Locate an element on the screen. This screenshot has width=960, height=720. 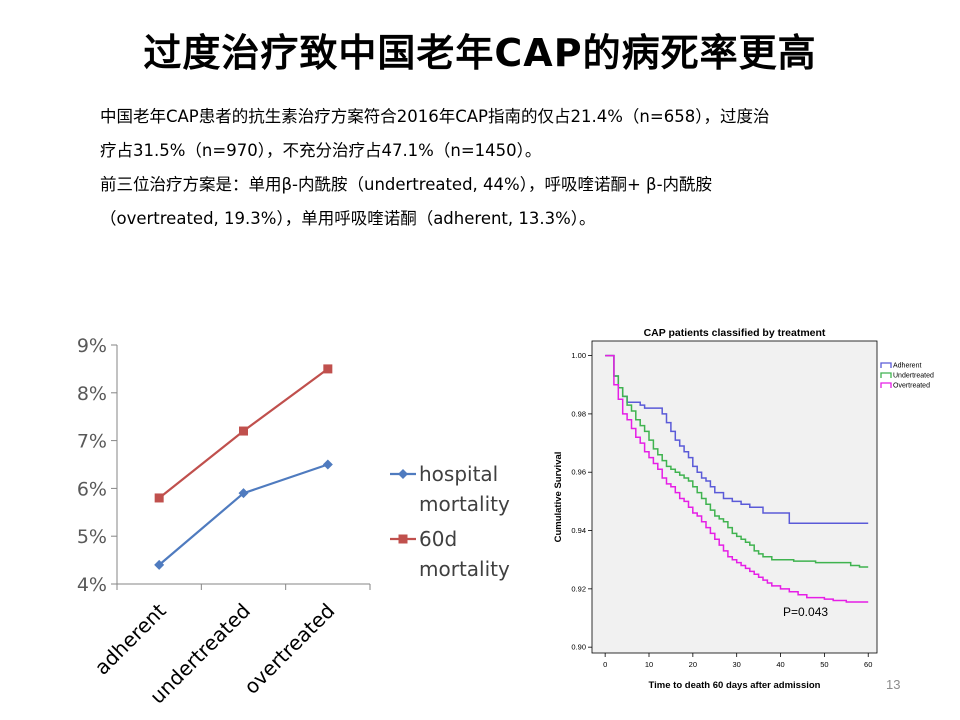
slide-title: 过度治疗致中国老年CAP的病死率更高 is located at coordinates (480, 53).